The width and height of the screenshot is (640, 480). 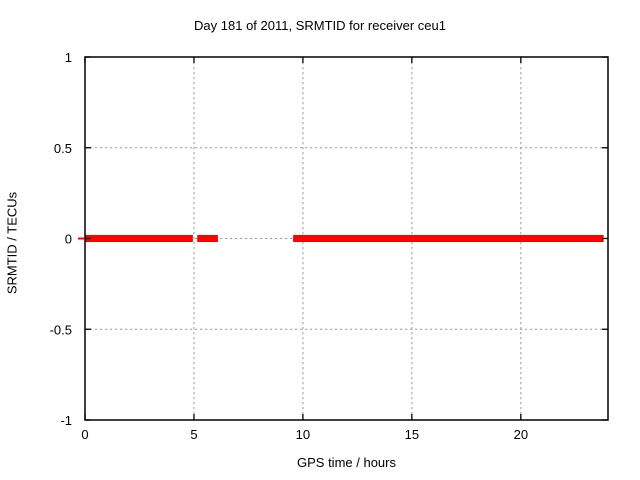 I want to click on x-axis-label: GPS time / hours, so click(x=346, y=462).